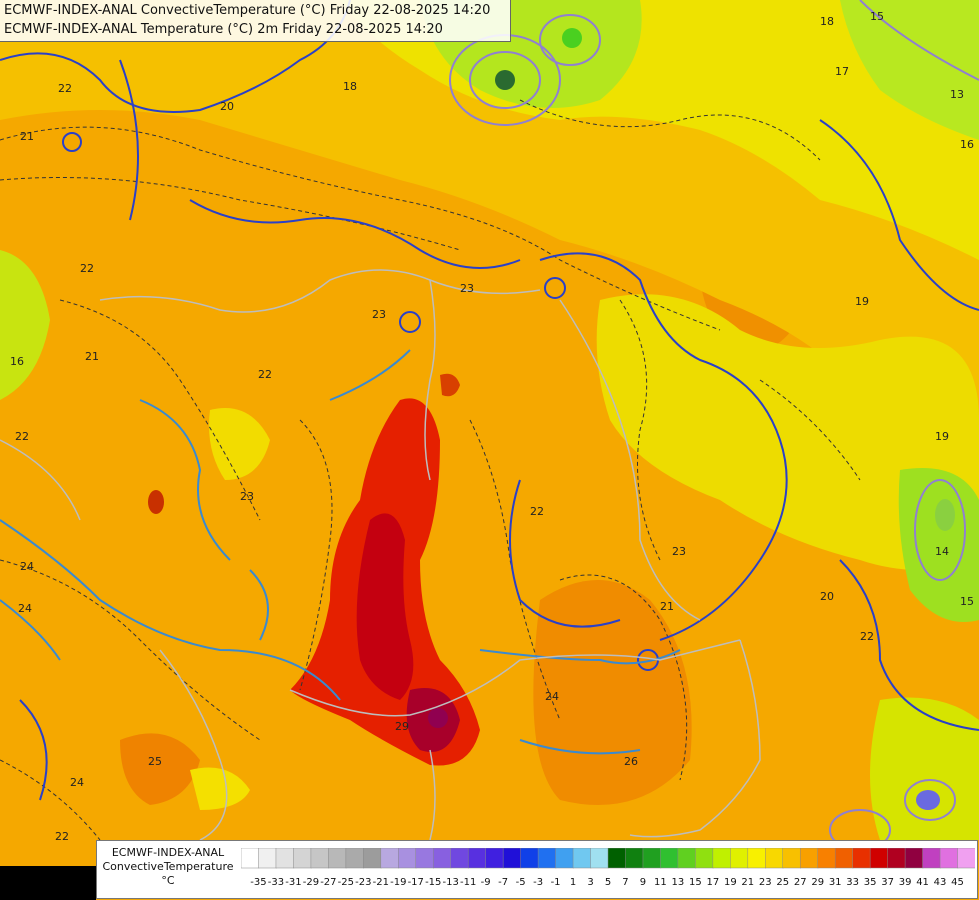 This screenshot has height=900, width=979. I want to click on green-area-northeast, so click(909, 70).